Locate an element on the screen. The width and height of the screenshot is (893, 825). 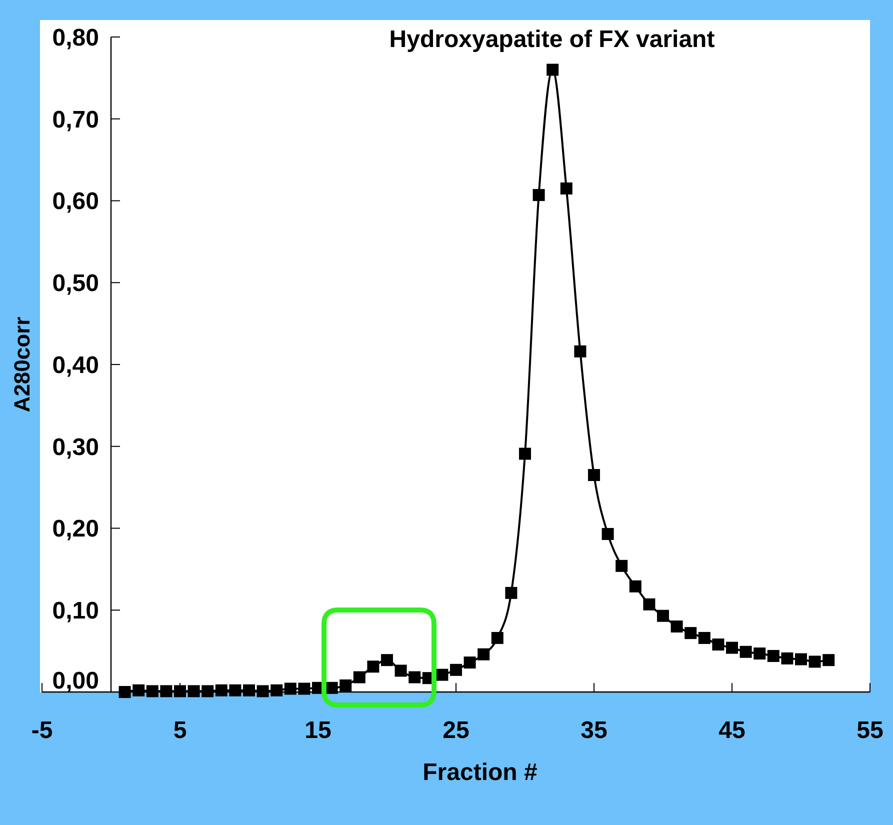
x-tick-label: 55 is located at coordinates (870, 730).